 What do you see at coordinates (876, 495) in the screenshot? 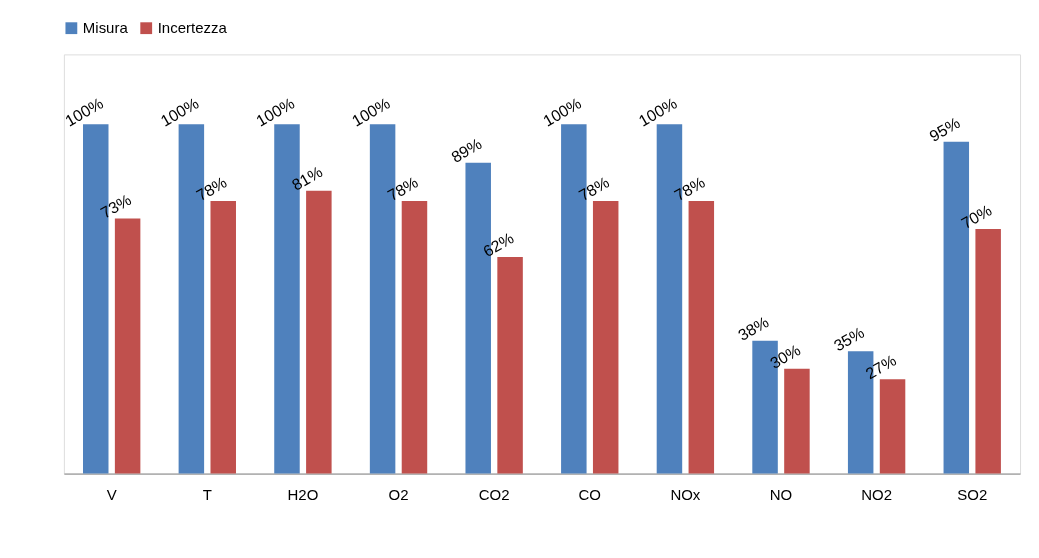
I see `x-tick-label: NO2` at bounding box center [876, 495].